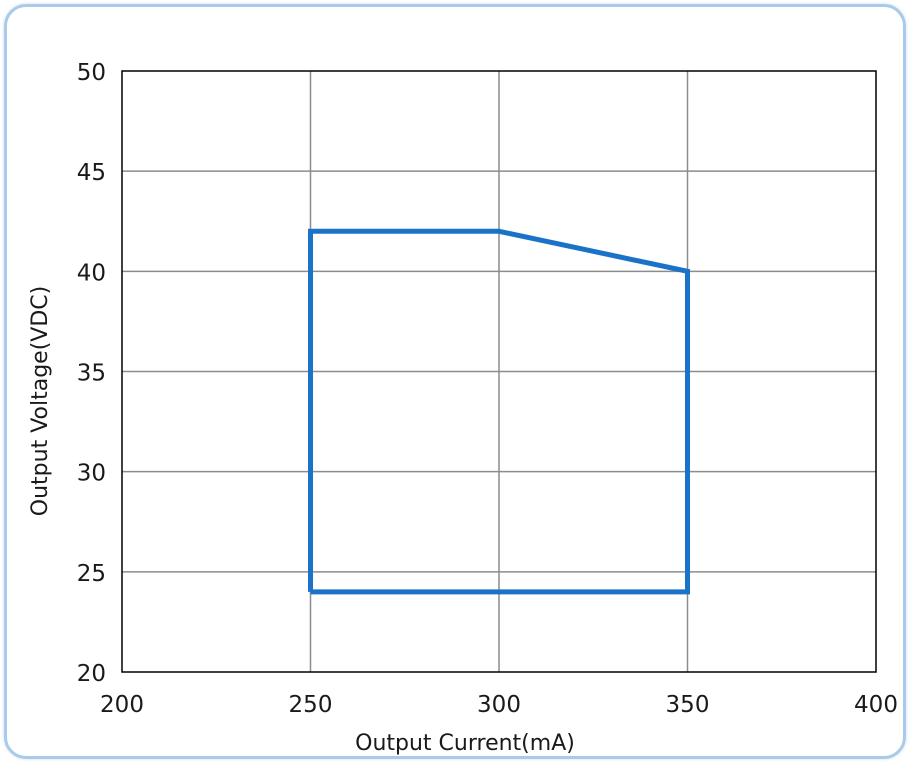 This screenshot has height=767, width=914. What do you see at coordinates (40, 401) in the screenshot?
I see `y-axis-title: Output Voltage(VDC)` at bounding box center [40, 401].